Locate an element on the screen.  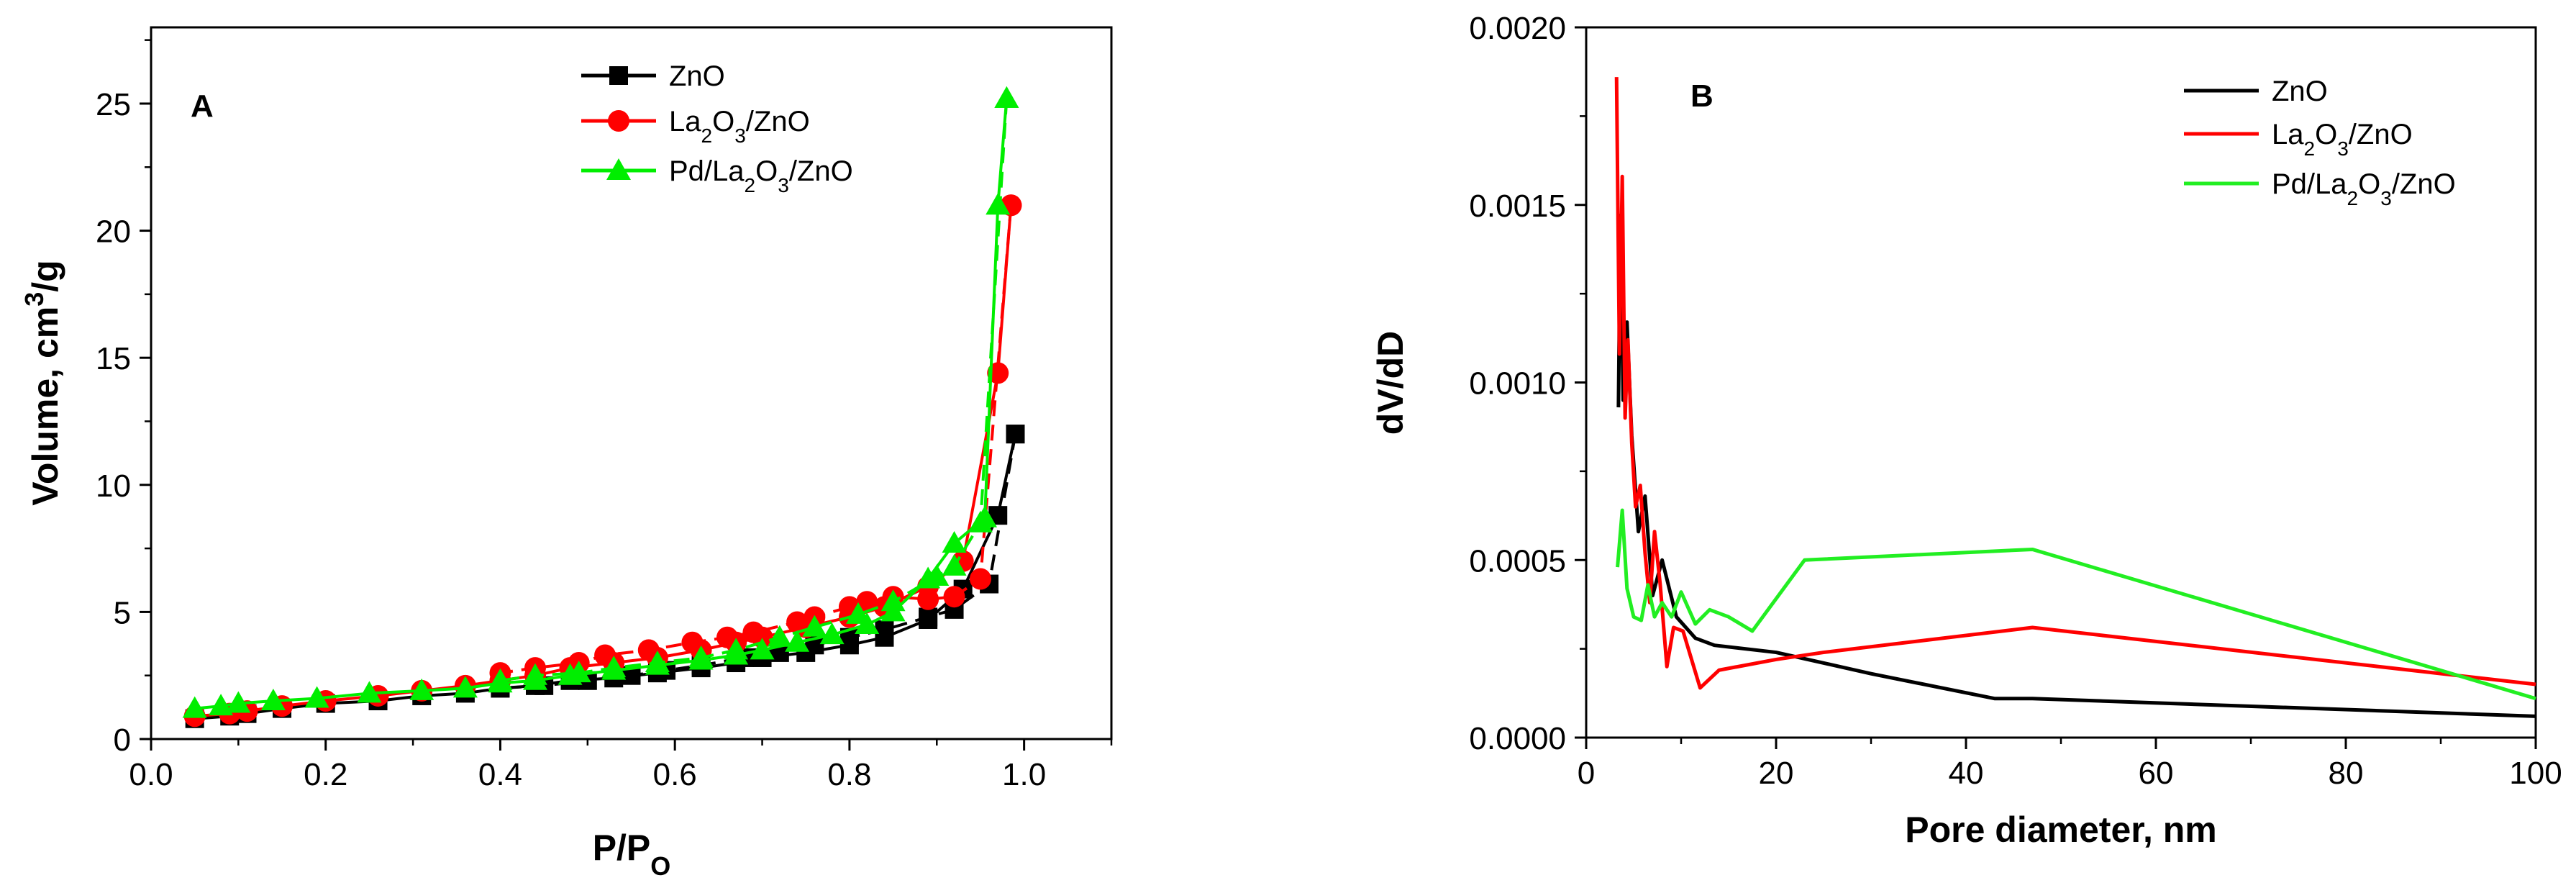
y-tick-label: 0 is located at coordinates (122, 740).